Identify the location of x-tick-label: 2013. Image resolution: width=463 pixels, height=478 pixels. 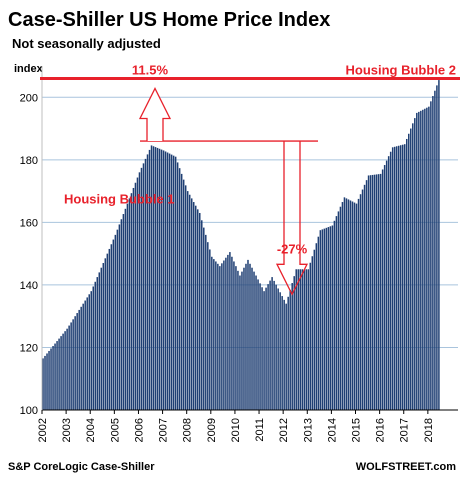
(308, 430).